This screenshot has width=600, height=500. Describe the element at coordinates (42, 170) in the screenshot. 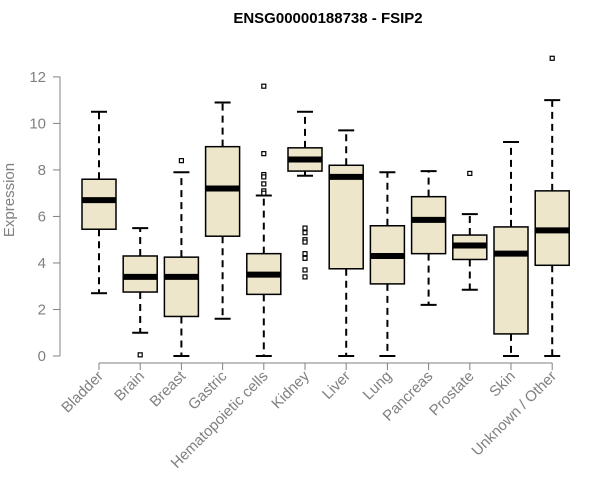

I see `y-tick-label: 8` at that location.